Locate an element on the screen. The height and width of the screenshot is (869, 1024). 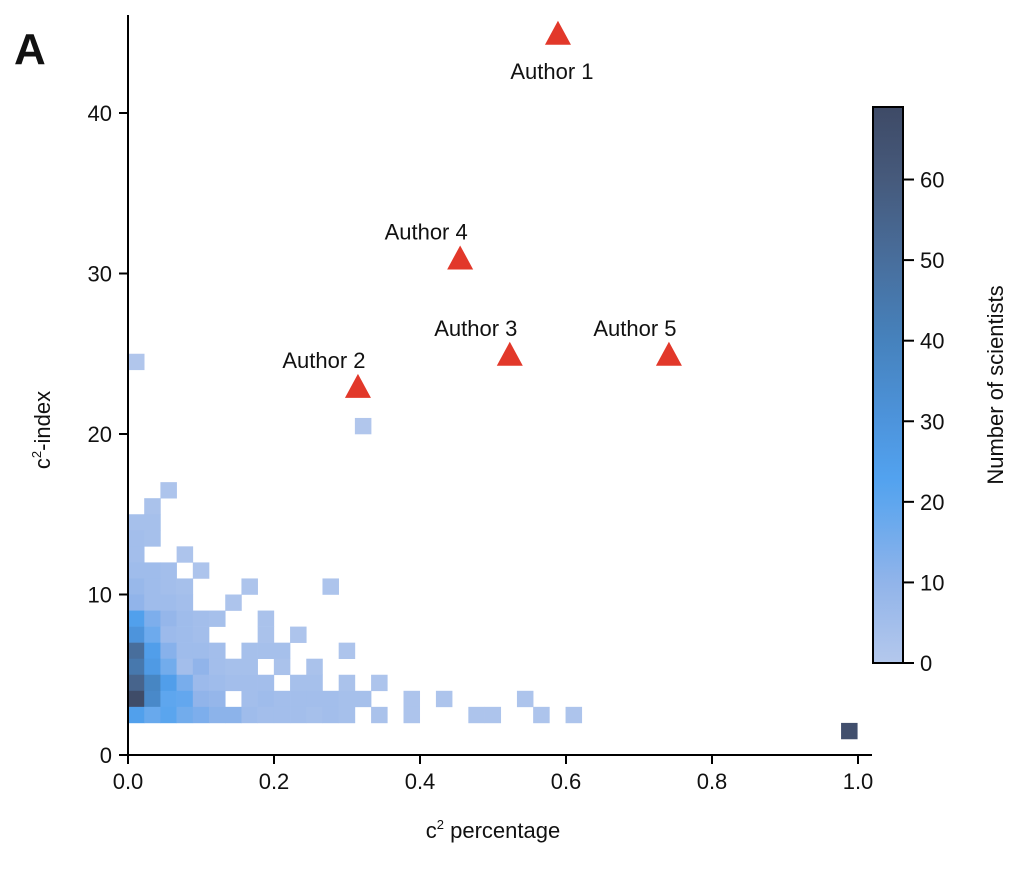
y-tick-label: 10 is located at coordinates (100, 595).